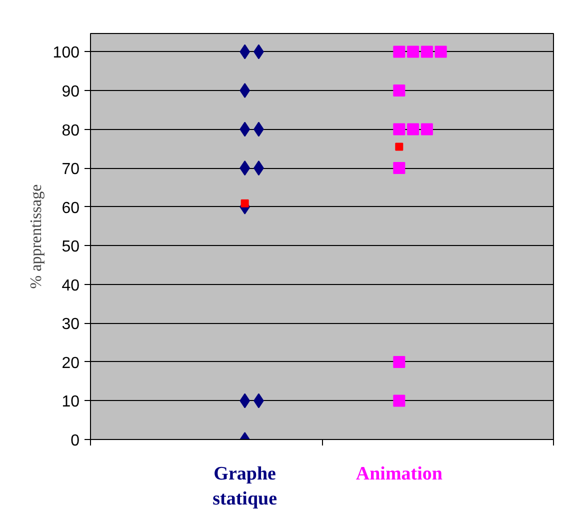  Describe the element at coordinates (71, 131) in the screenshot. I see `y-tick-label: 80` at that location.